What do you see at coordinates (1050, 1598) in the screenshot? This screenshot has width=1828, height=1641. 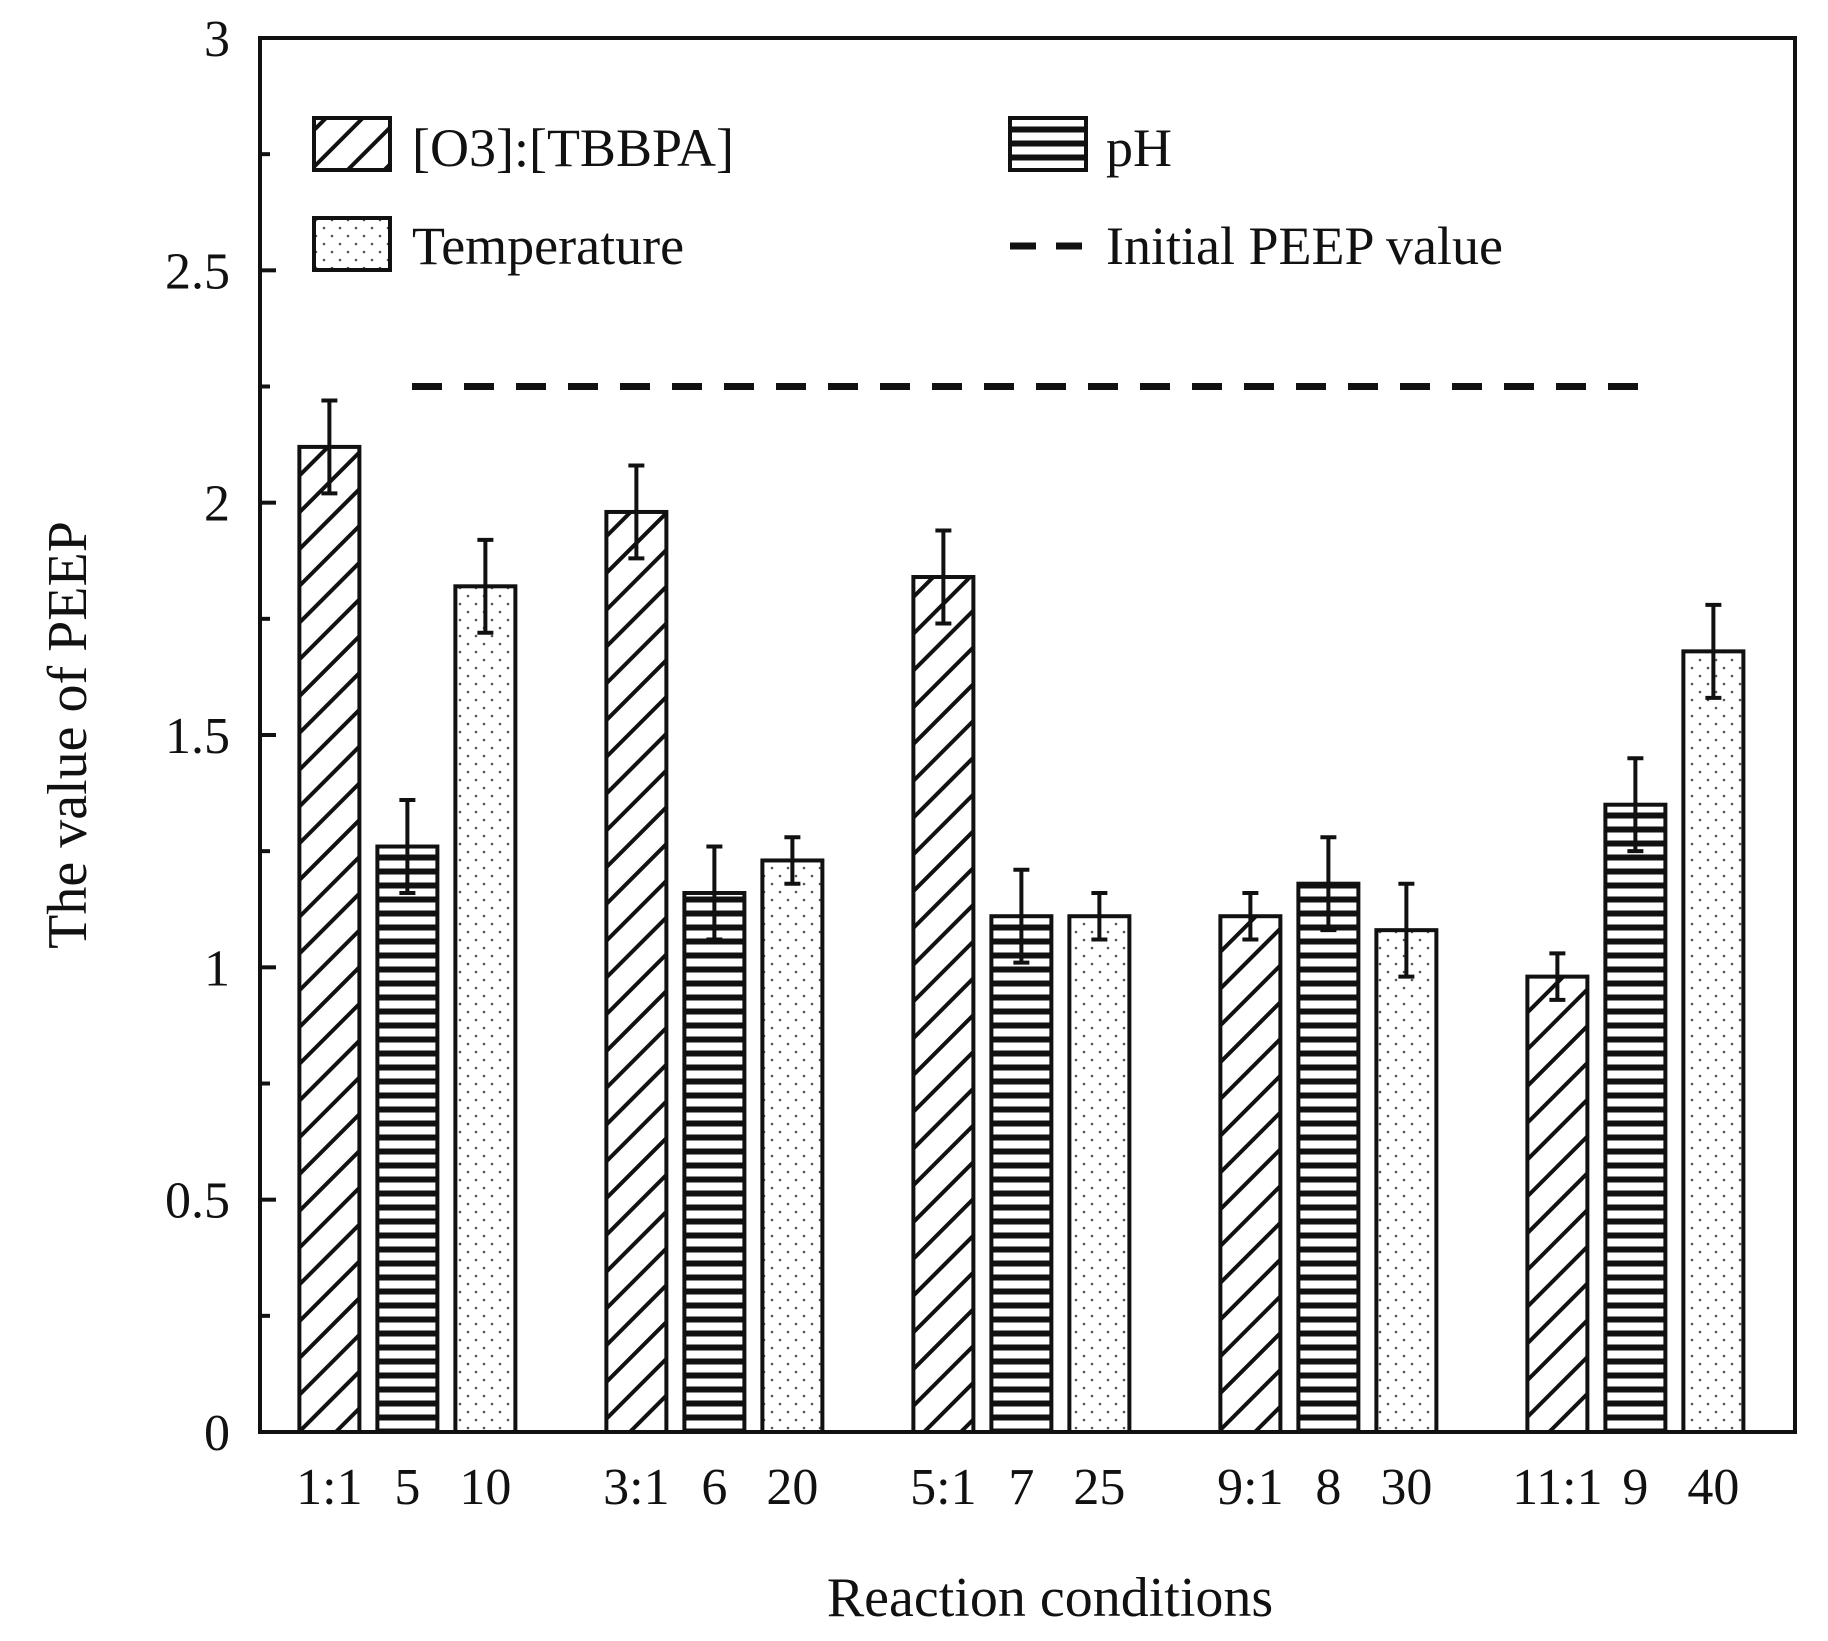 I see `x-axis-title: Reaction conditions` at bounding box center [1050, 1598].